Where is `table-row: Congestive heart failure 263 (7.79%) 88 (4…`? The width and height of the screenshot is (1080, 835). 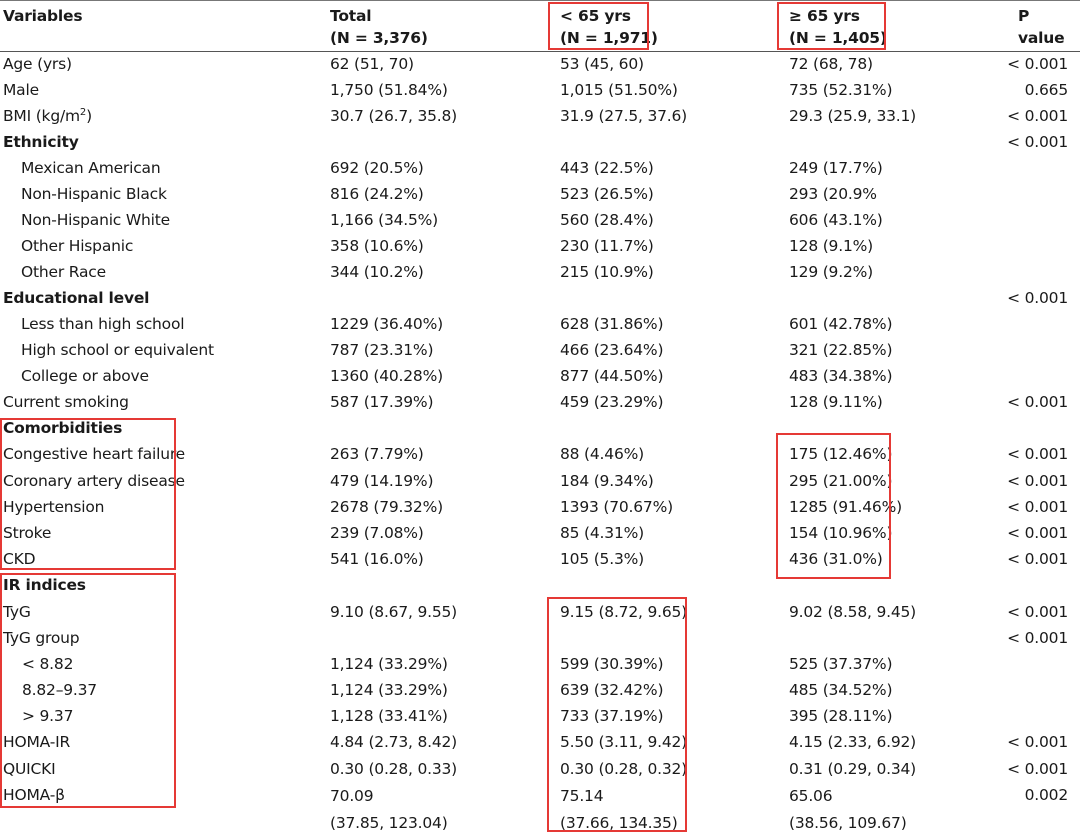 table-row: Congestive heart failure 263 (7.79%) 88 (4… is located at coordinates (540, 455).